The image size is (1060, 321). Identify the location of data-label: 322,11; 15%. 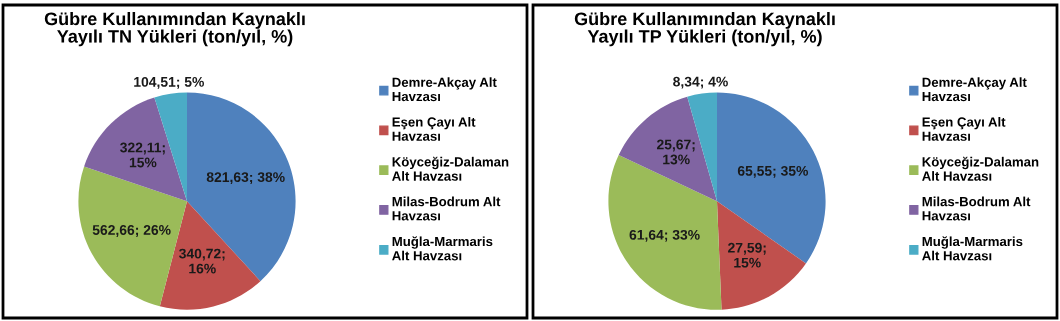
(142, 155).